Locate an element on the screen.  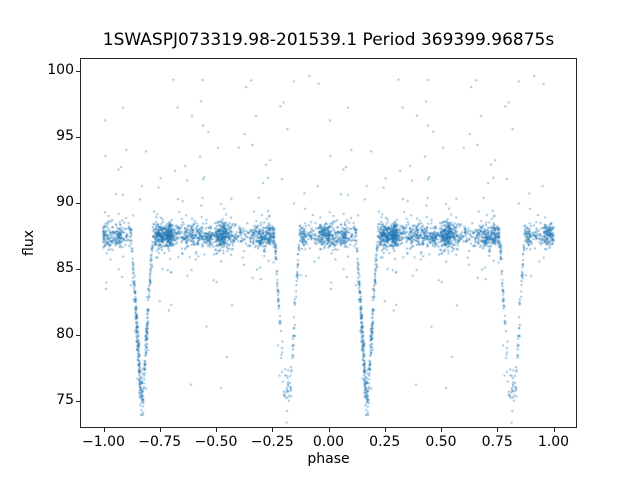
x-tick-label: −0.25 is located at coordinates (272, 442).